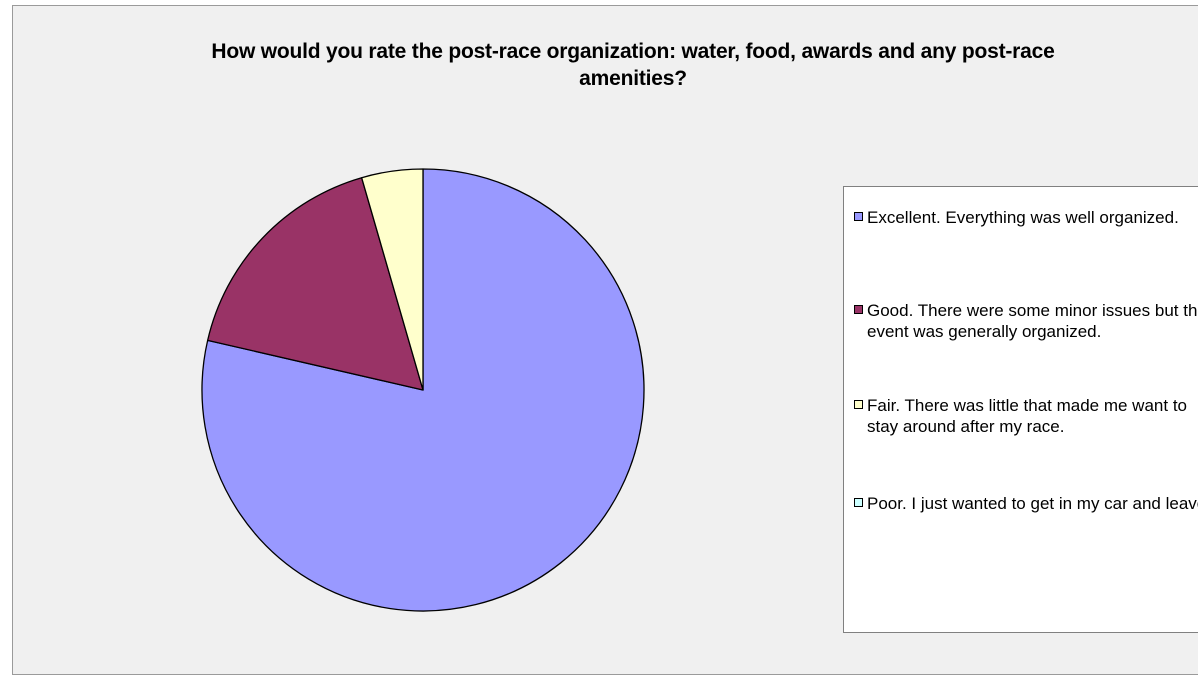  What do you see at coordinates (858, 502) in the screenshot?
I see `legend-swatch-poor` at bounding box center [858, 502].